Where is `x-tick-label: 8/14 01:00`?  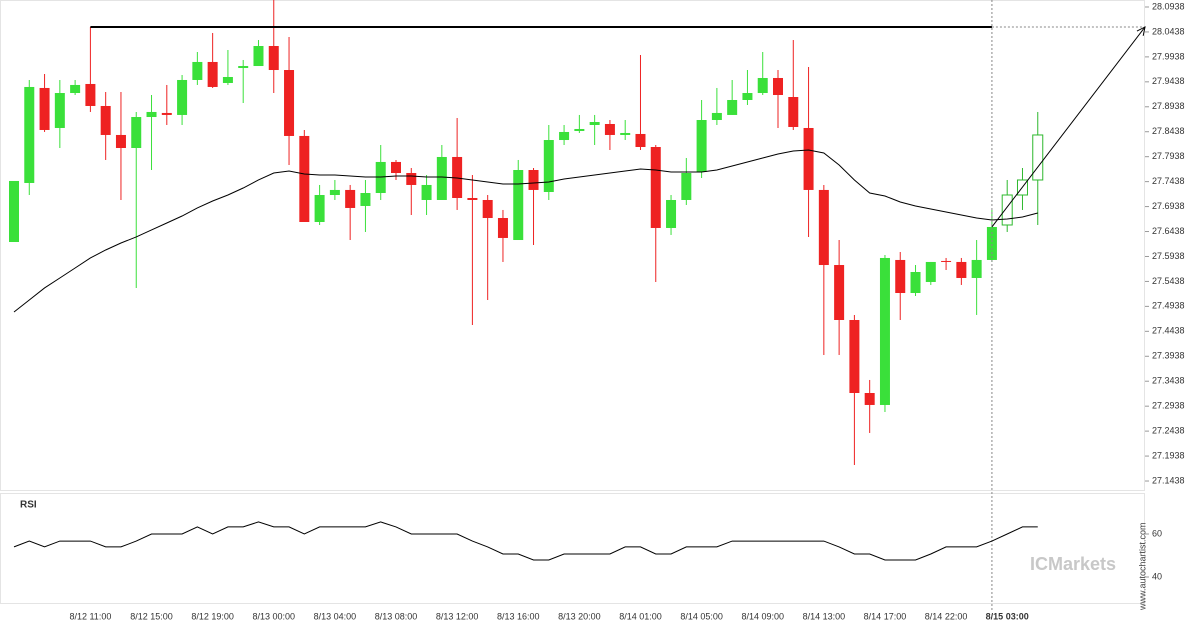 x-tick-label: 8/14 01:00 is located at coordinates (640, 616).